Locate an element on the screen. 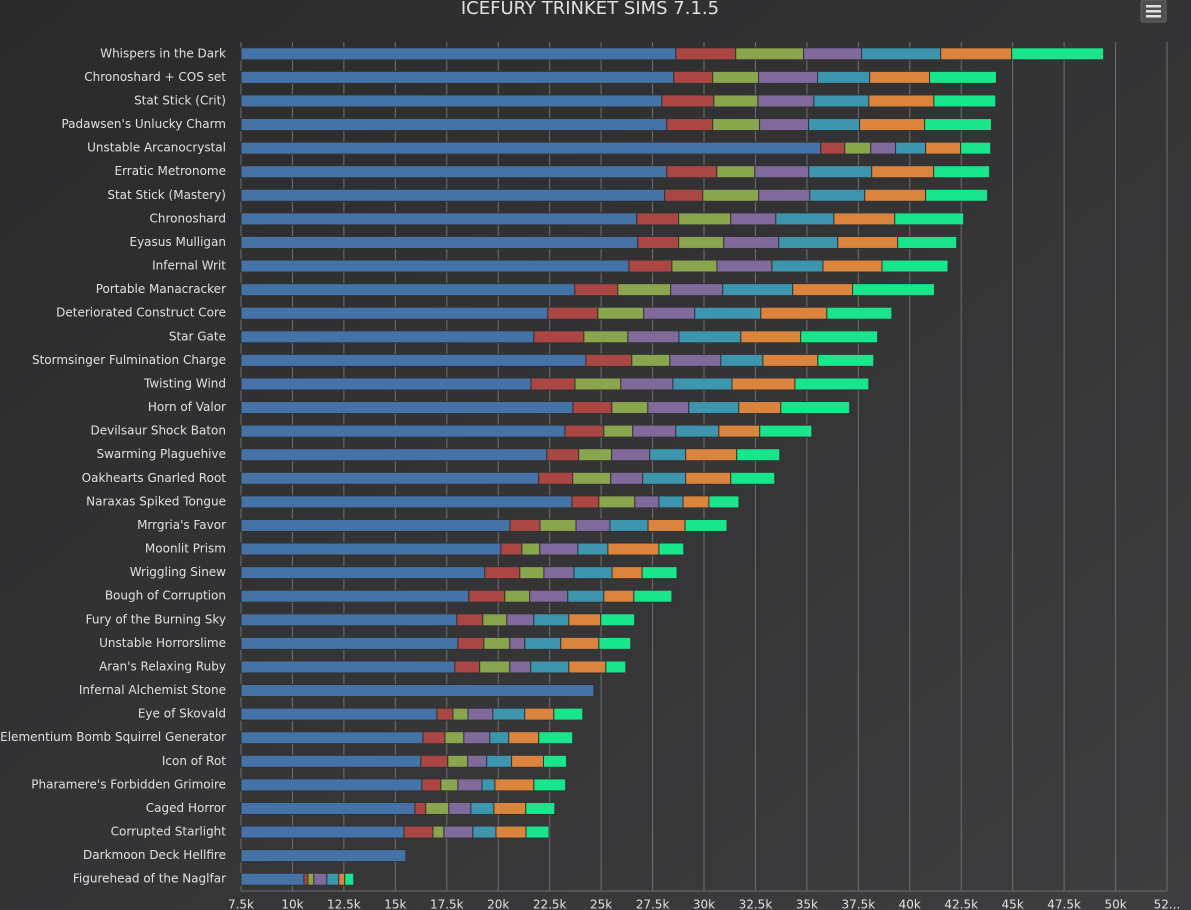  x-tick-label: 17.5k is located at coordinates (447, 904).